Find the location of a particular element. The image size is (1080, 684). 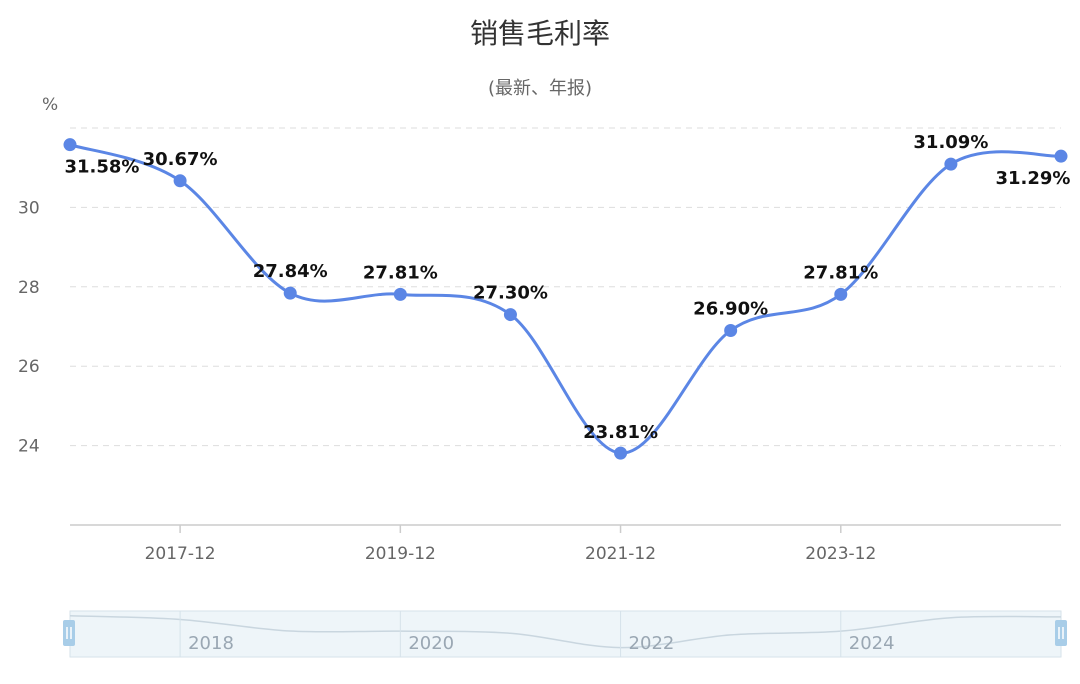

navigator-preview-line is located at coordinates (565, 631).